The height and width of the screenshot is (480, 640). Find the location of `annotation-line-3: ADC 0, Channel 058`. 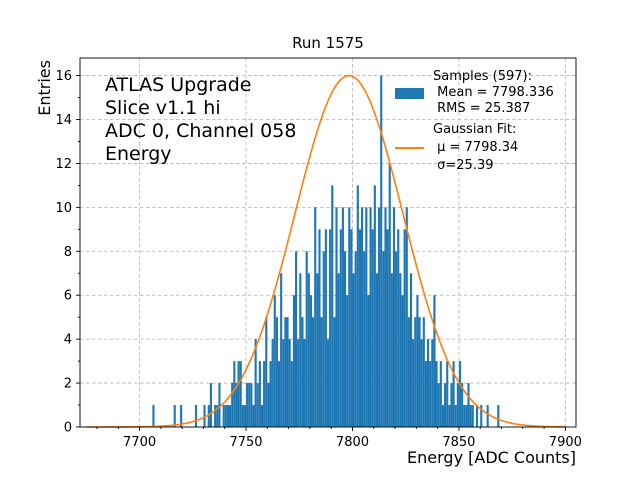

annotation-line-3: ADC 0, Channel 058 is located at coordinates (200, 131).